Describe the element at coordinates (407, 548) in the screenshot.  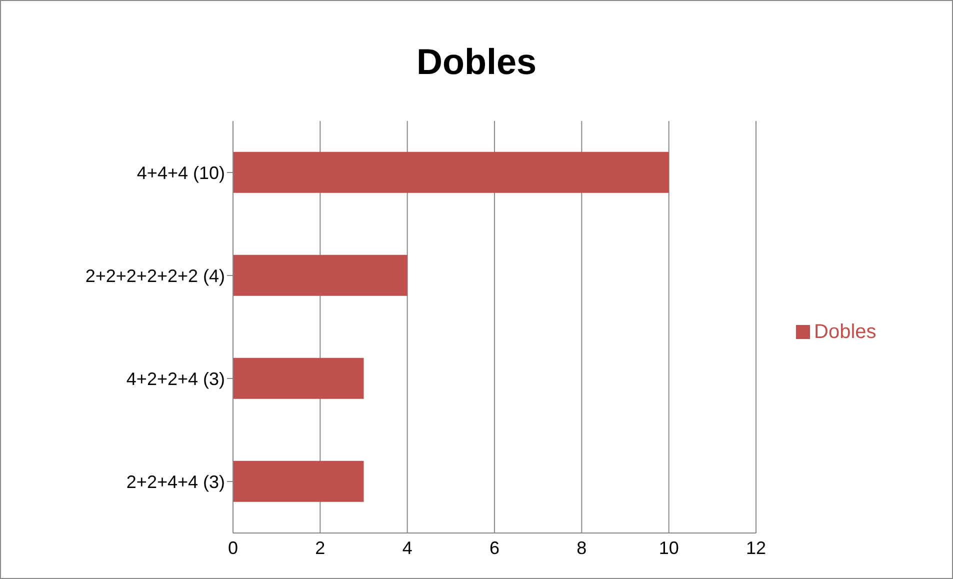
I see `x-tick-label: 4` at that location.